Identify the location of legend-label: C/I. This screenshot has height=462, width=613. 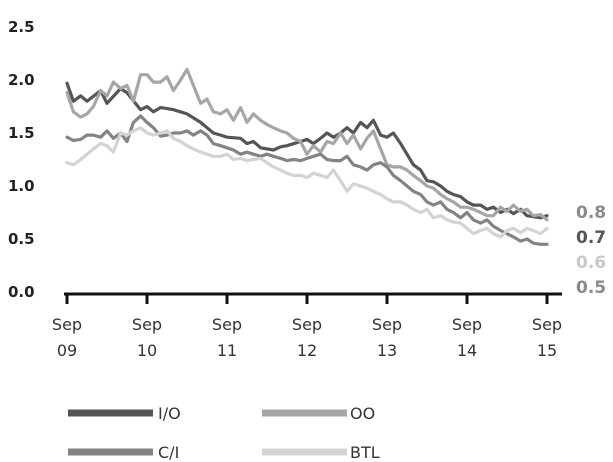
(168, 452).